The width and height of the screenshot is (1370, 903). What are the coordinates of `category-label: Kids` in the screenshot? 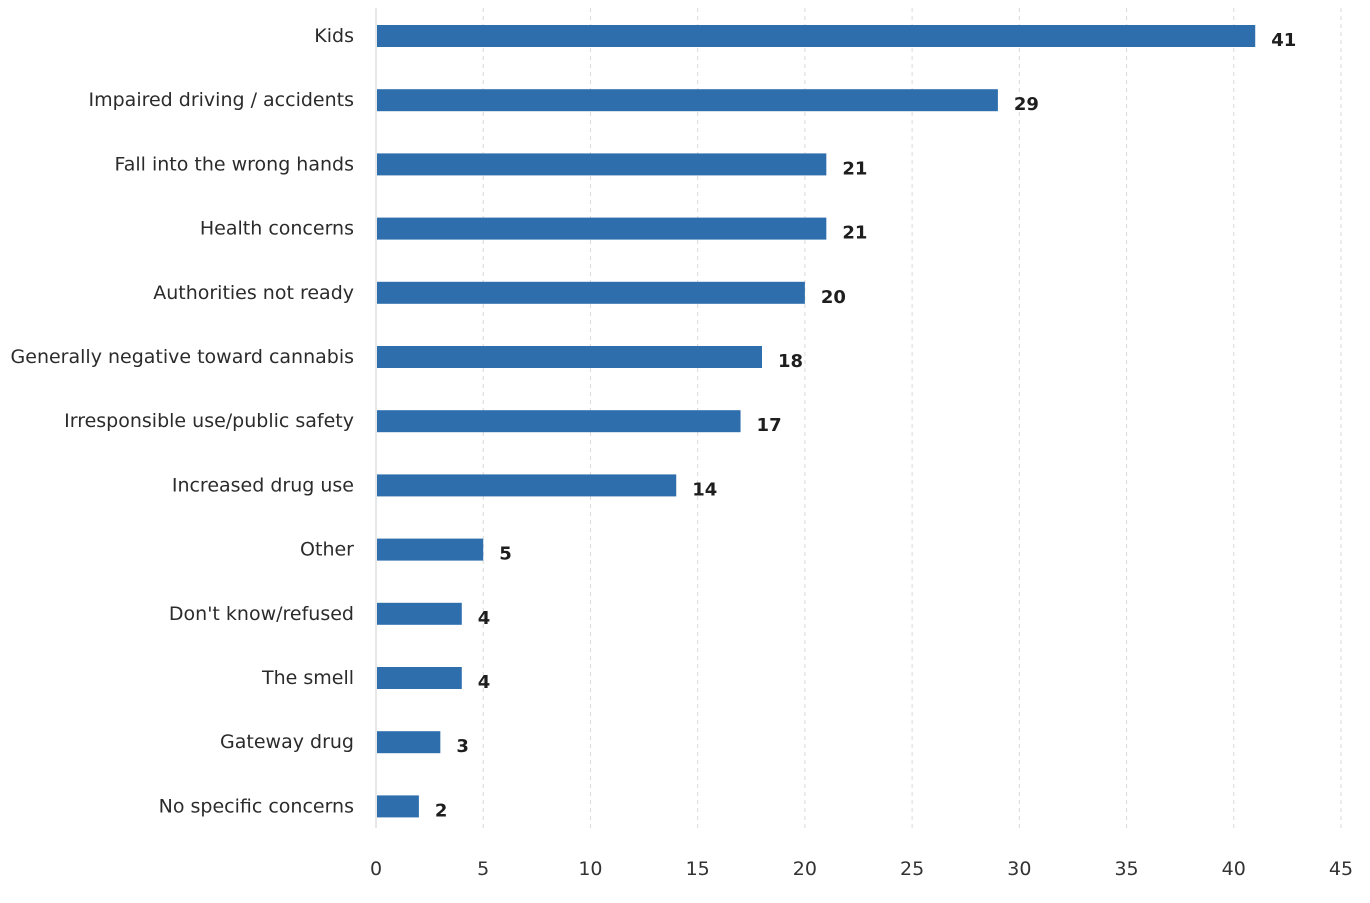 It's located at (334, 36).